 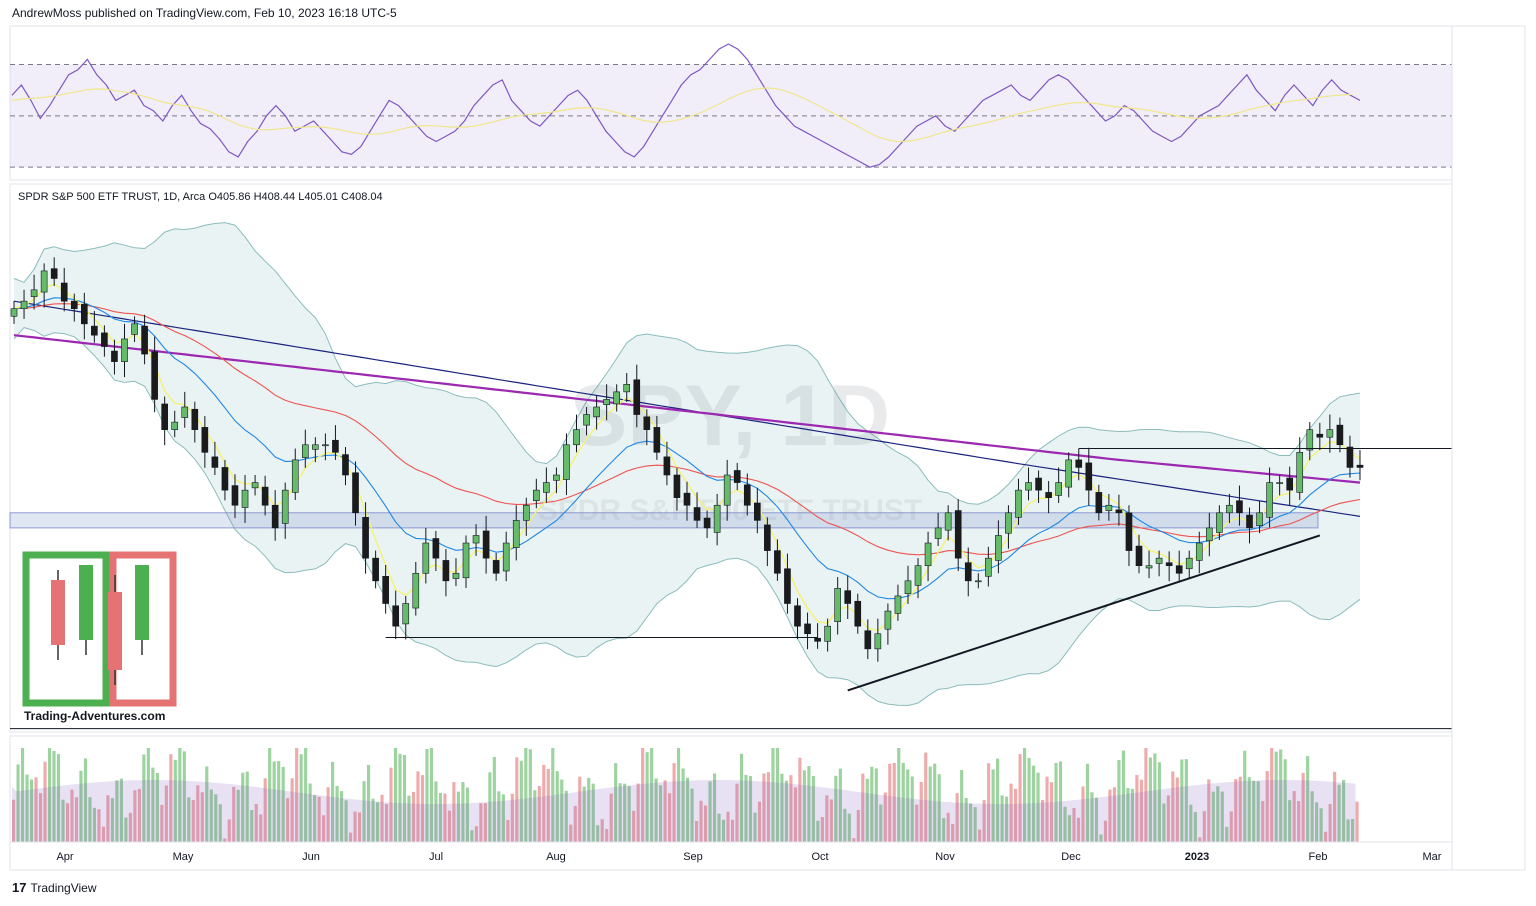 What do you see at coordinates (19, 887) in the screenshot?
I see `tradingview-logo-icon: 17` at bounding box center [19, 887].